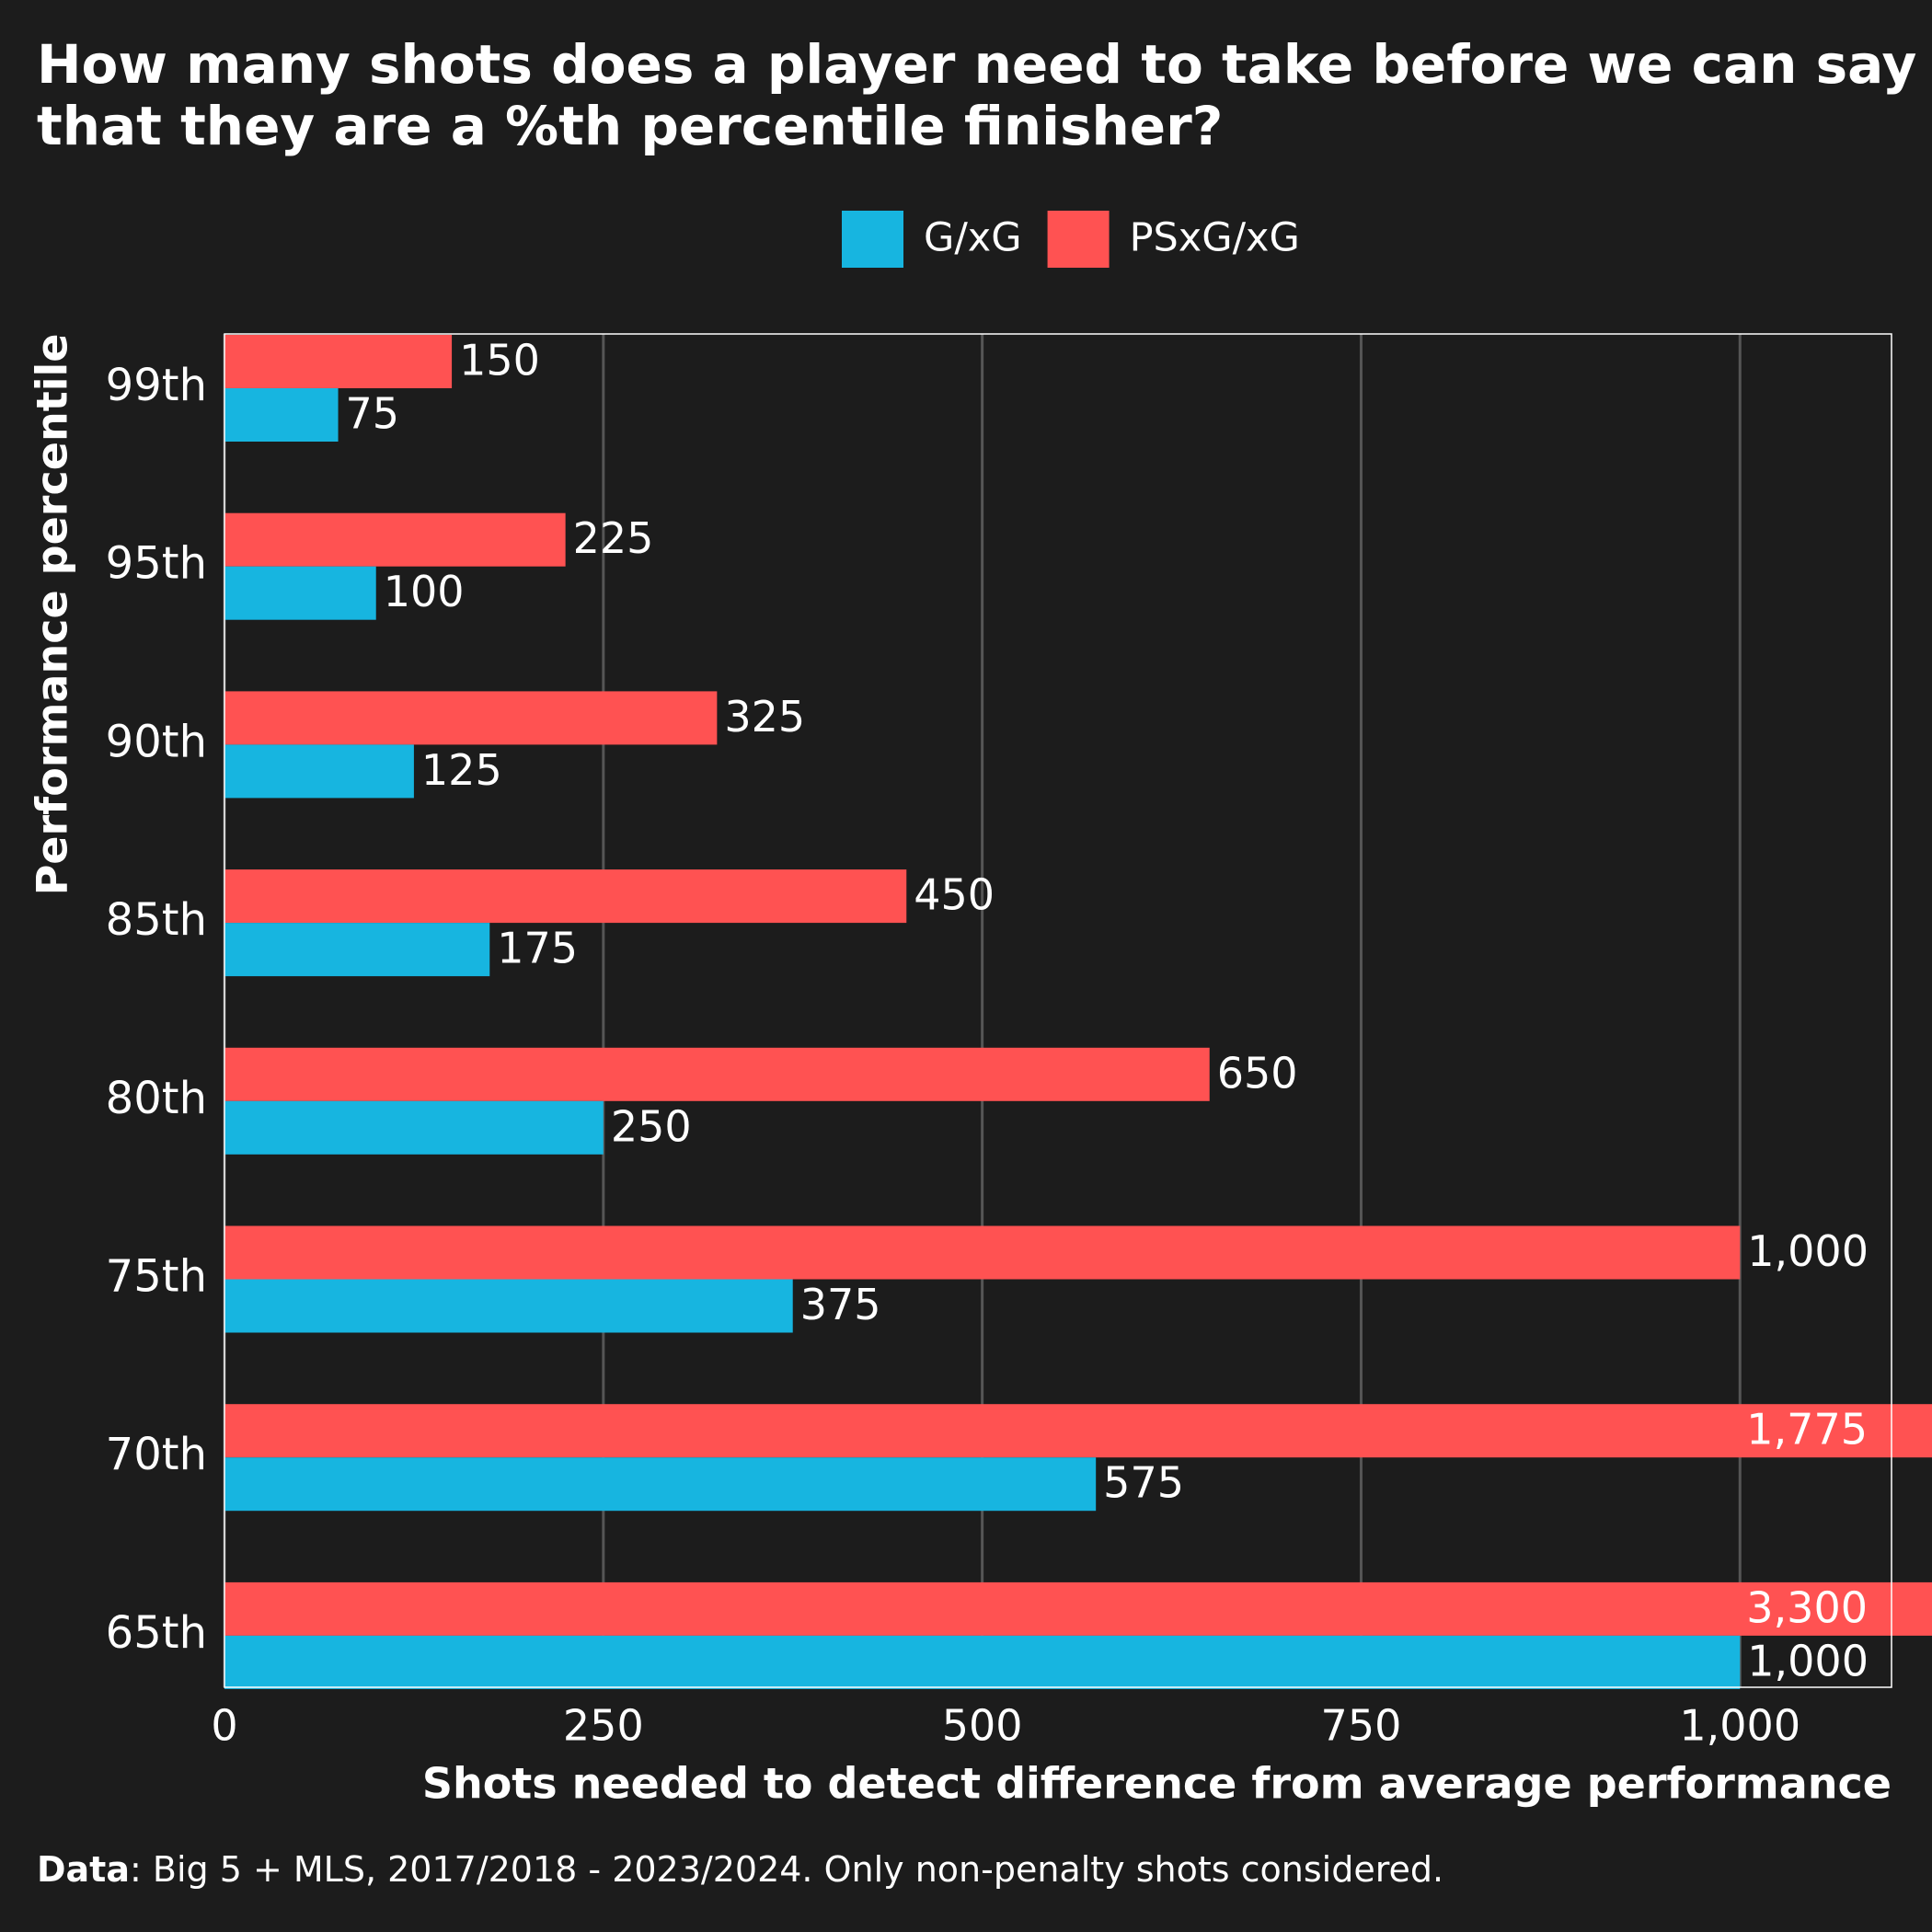  I want to click on y-tick-label: 90th, so click(156, 741).